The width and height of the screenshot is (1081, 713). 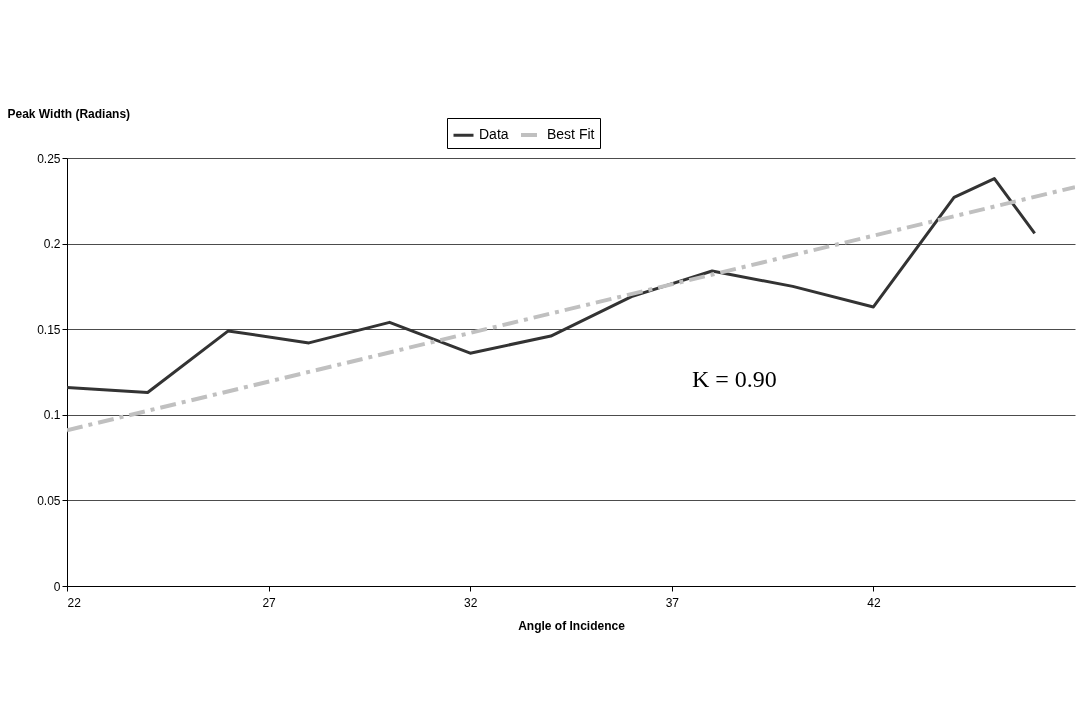 I want to click on x-tick-label: 22, so click(x=74, y=602).